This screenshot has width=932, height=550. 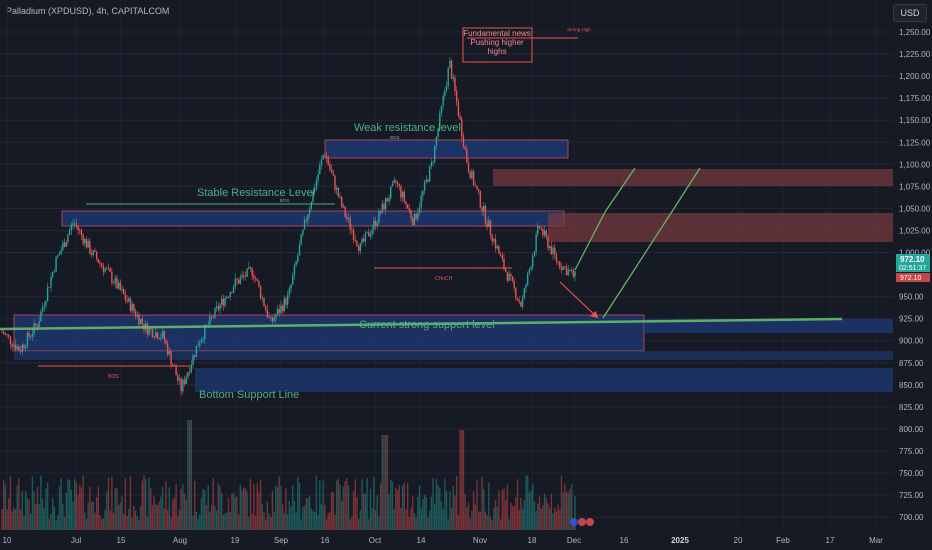 I want to click on y-tick-label-14: 875.00, so click(x=911, y=363).